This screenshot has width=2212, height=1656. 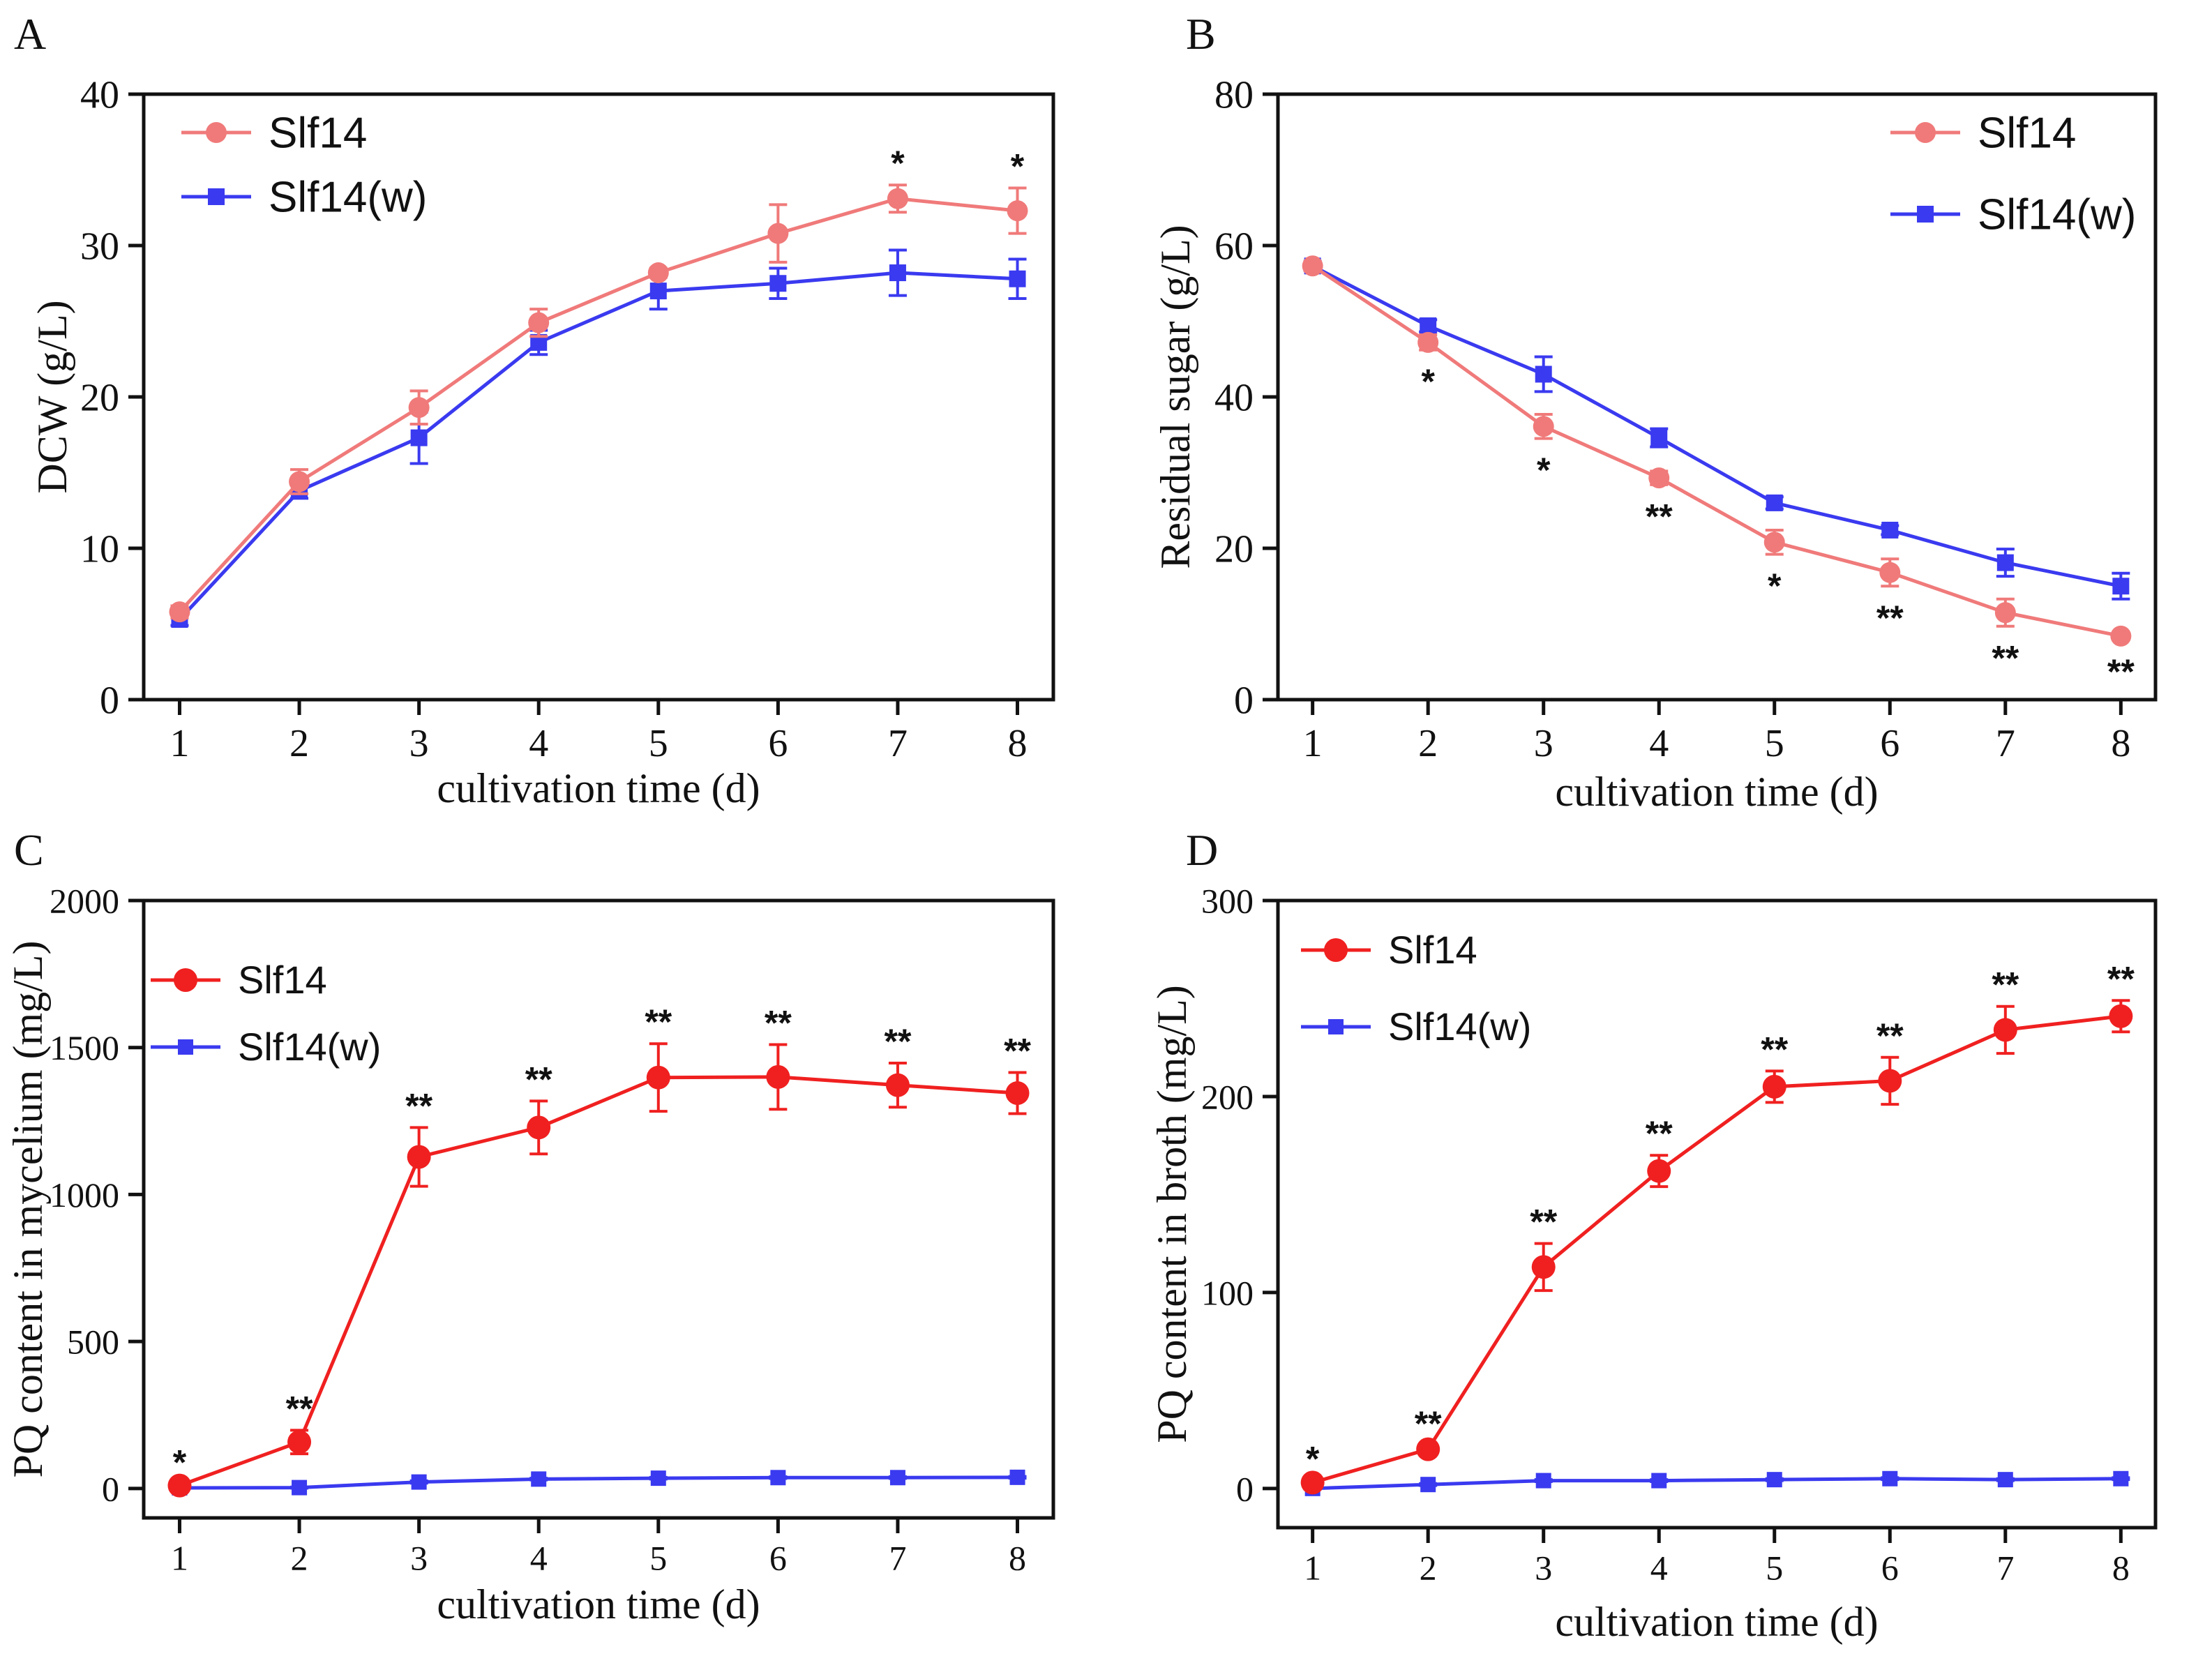 What do you see at coordinates (29, 850) in the screenshot?
I see `panel-label-C: C` at bounding box center [29, 850].